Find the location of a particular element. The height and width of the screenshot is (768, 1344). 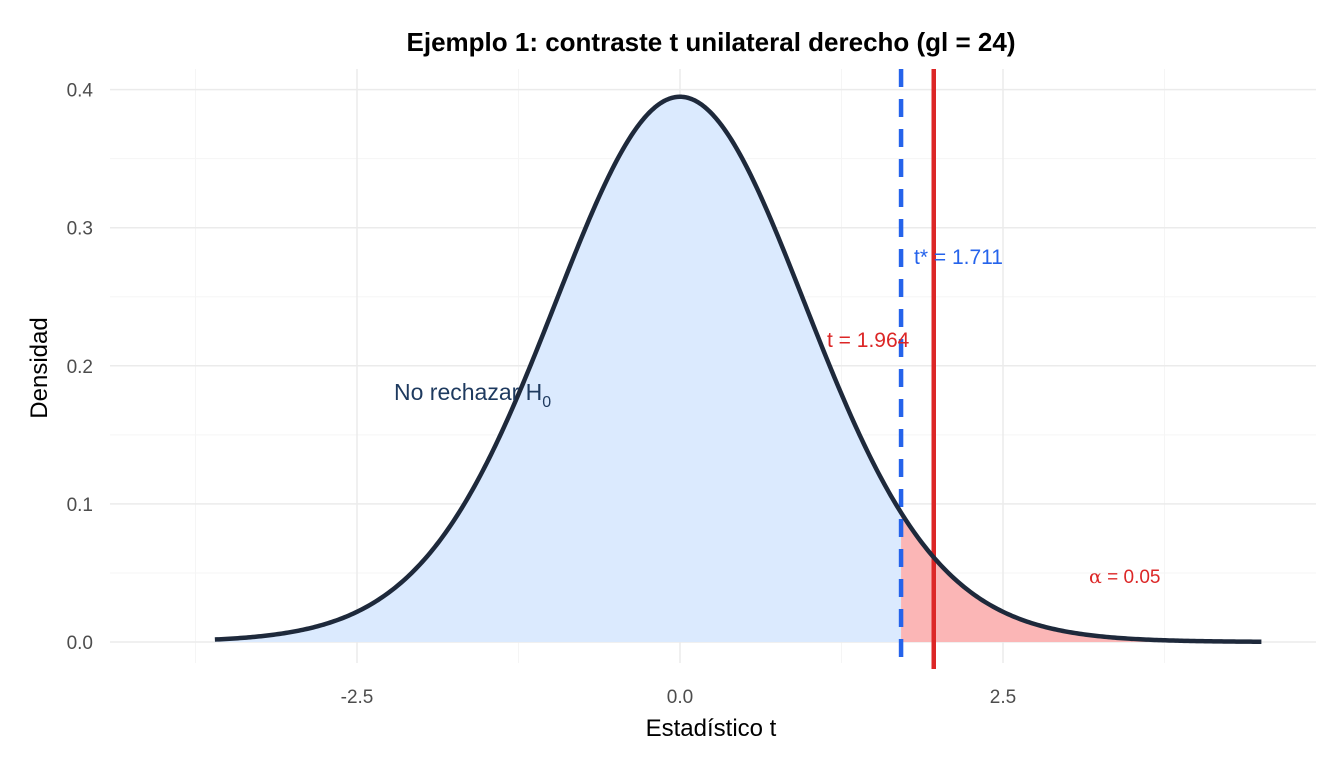

observed-t-label: t = 1.964 is located at coordinates (868, 340).